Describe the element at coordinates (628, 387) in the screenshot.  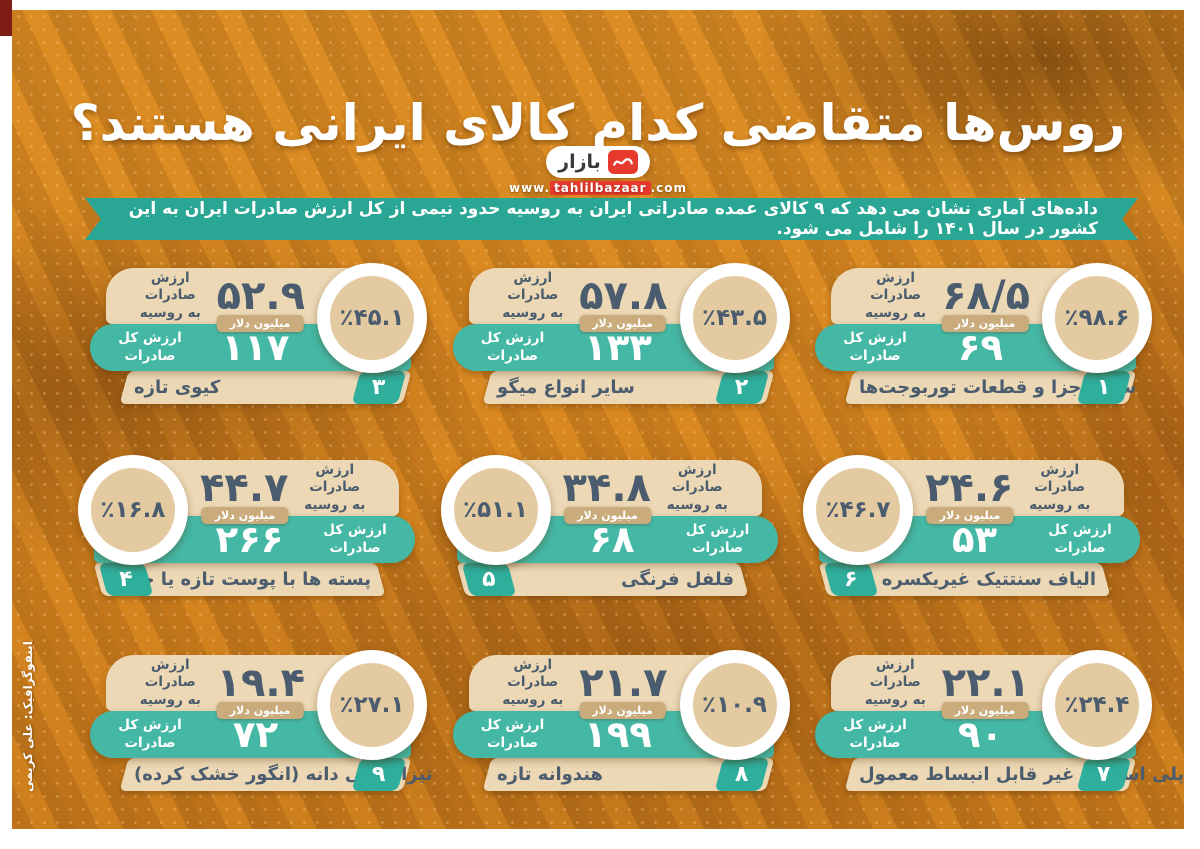
I see `product-strip: سایر انواع میگو ۲` at that location.